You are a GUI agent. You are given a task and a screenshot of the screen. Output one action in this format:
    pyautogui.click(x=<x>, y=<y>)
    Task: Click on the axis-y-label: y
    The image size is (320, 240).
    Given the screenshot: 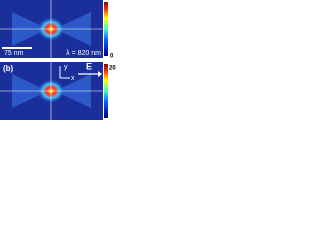 What is the action you would take?
    pyautogui.click(x=66, y=67)
    